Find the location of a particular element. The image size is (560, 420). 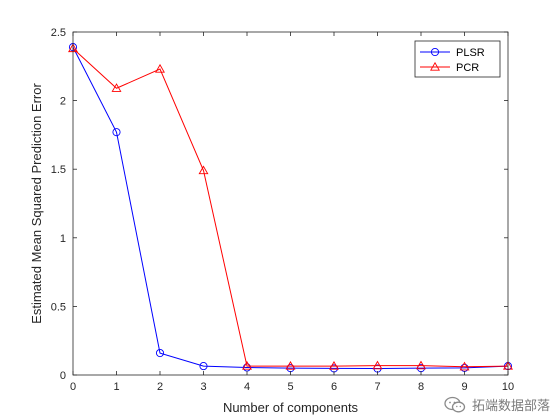

legend-plsr-label: PLSR is located at coordinates (470, 53).